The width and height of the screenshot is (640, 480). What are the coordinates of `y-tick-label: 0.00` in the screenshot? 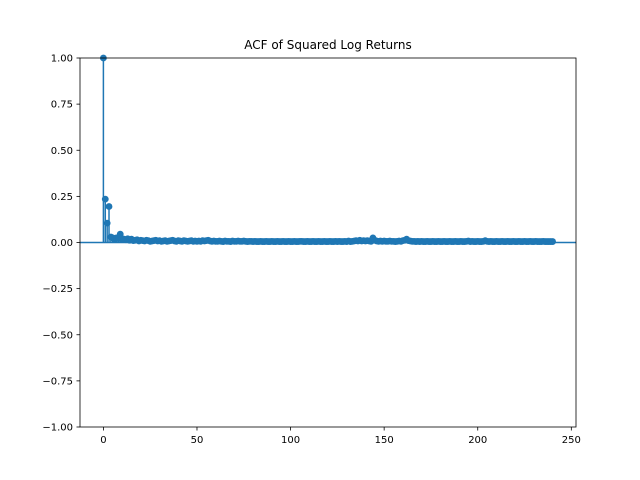 It's located at (62, 243).